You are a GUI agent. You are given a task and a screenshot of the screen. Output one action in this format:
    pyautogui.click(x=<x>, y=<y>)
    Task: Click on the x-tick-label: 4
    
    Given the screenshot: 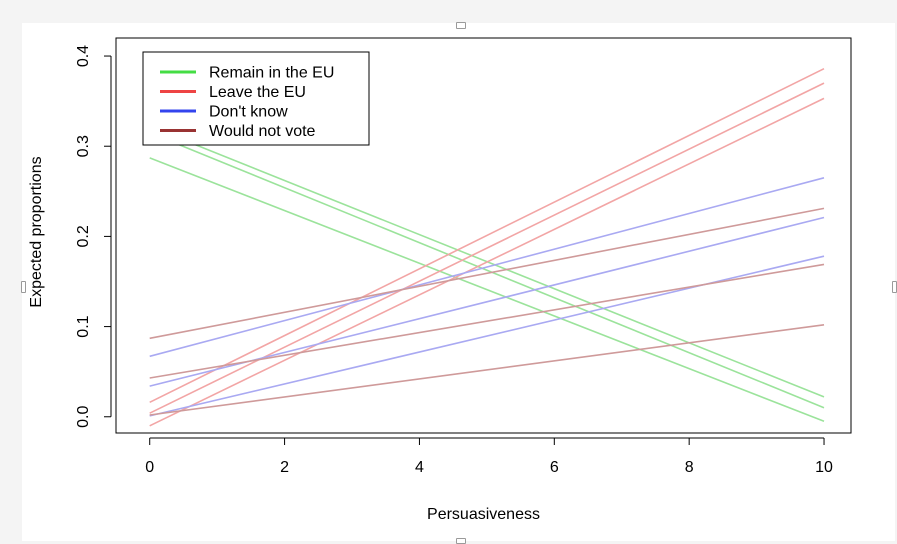 What is the action you would take?
    pyautogui.click(x=419, y=467)
    